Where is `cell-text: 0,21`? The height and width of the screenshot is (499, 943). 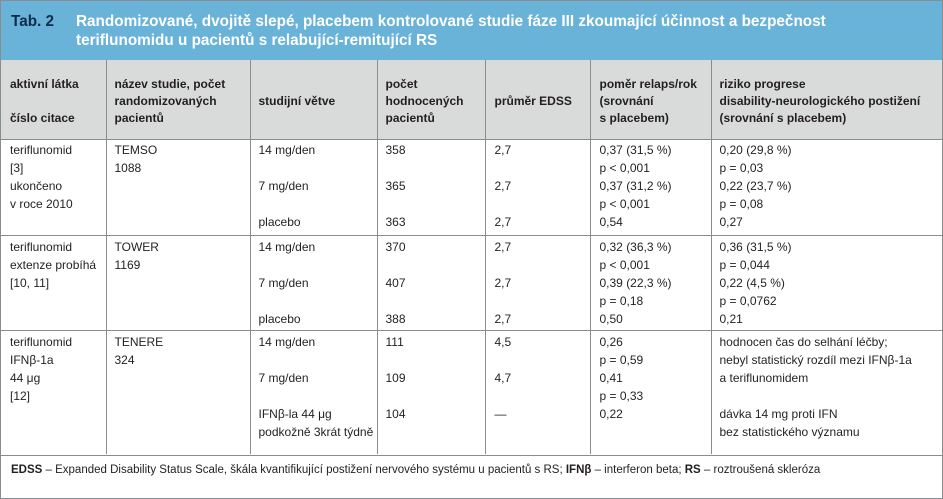
cell-text: 0,21 is located at coordinates (731, 319).